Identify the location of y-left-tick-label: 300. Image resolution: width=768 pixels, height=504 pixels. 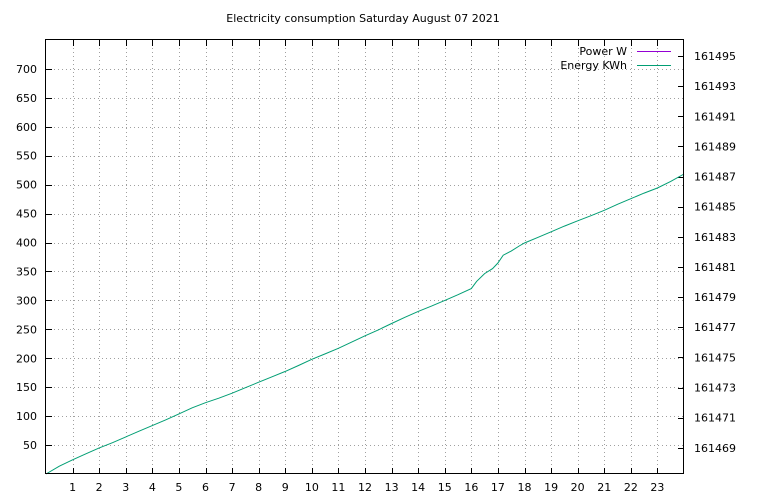
(26, 300).